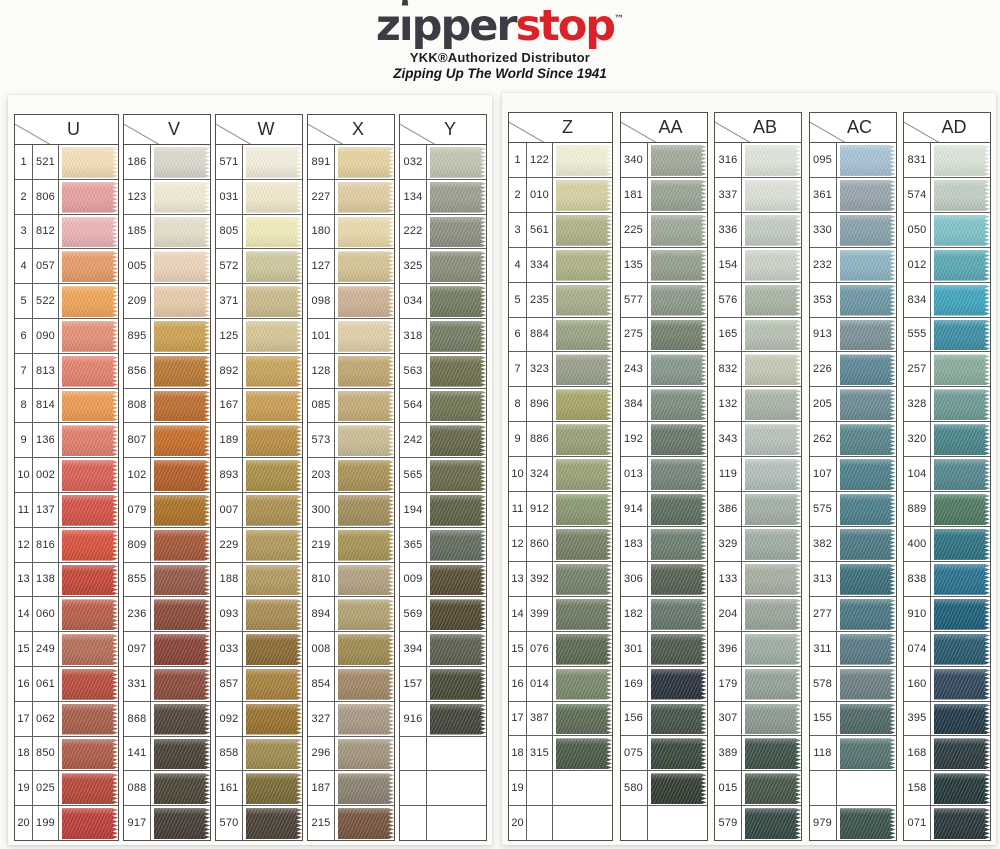 This screenshot has height=849, width=1000. I want to click on color-row-X-15: 008, so click(351, 649).